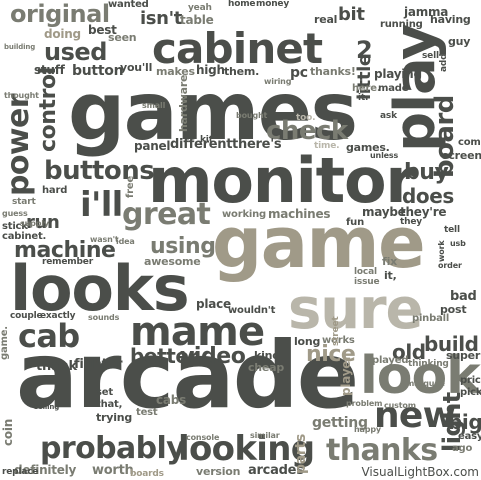  I want to click on word-cloud-word: pick, so click(470, 392).